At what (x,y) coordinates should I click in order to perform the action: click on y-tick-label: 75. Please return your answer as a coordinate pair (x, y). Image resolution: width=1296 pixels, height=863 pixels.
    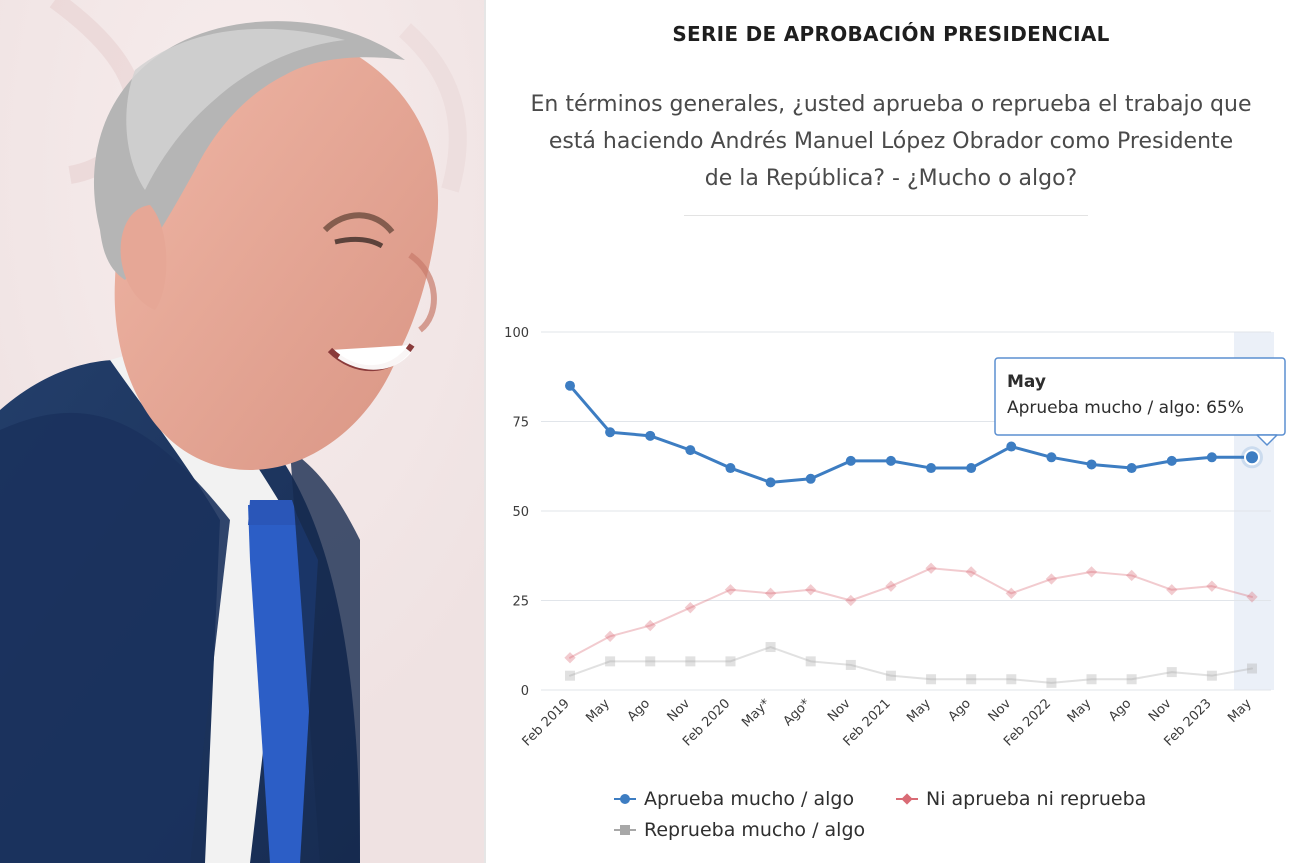
    Looking at the image, I should click on (520, 423).